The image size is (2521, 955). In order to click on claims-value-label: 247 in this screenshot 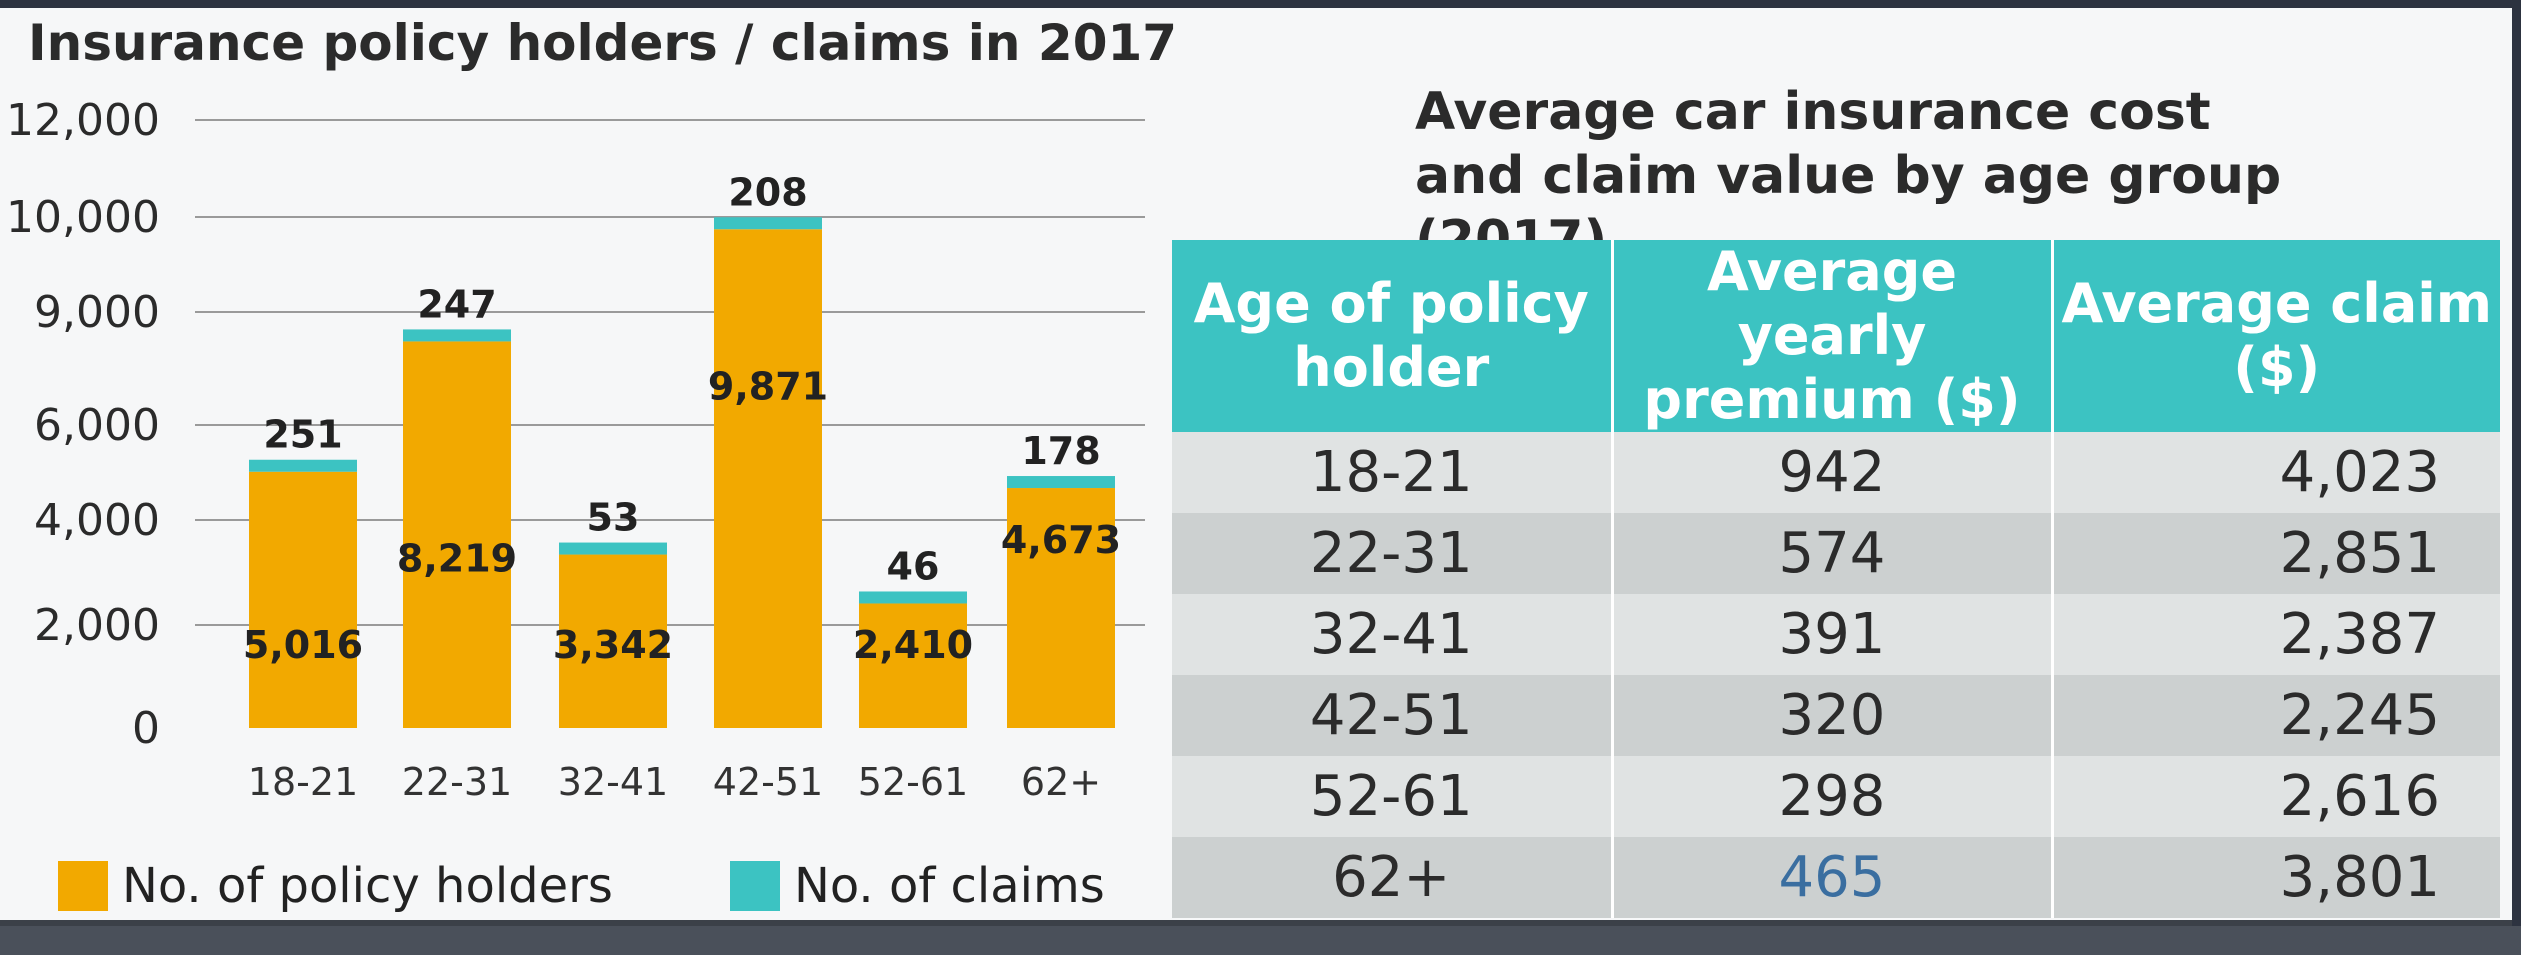, I will do `click(456, 304)`.